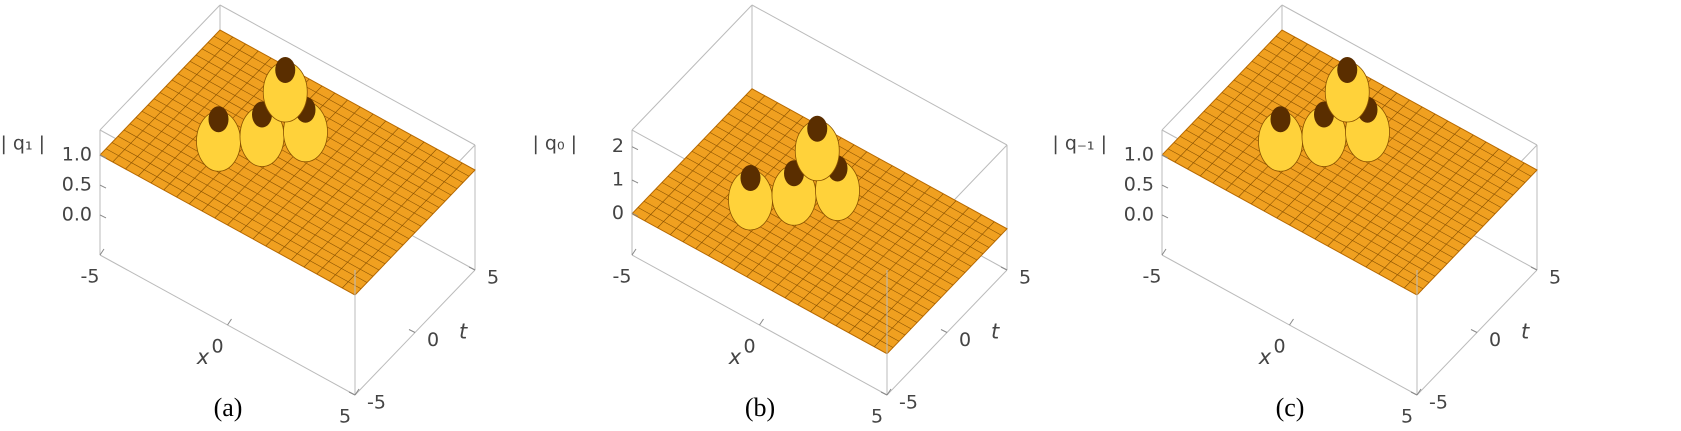 Image resolution: width=1681 pixels, height=431 pixels. What do you see at coordinates (618, 146) in the screenshot?
I see `z-tick-label: 2` at bounding box center [618, 146].